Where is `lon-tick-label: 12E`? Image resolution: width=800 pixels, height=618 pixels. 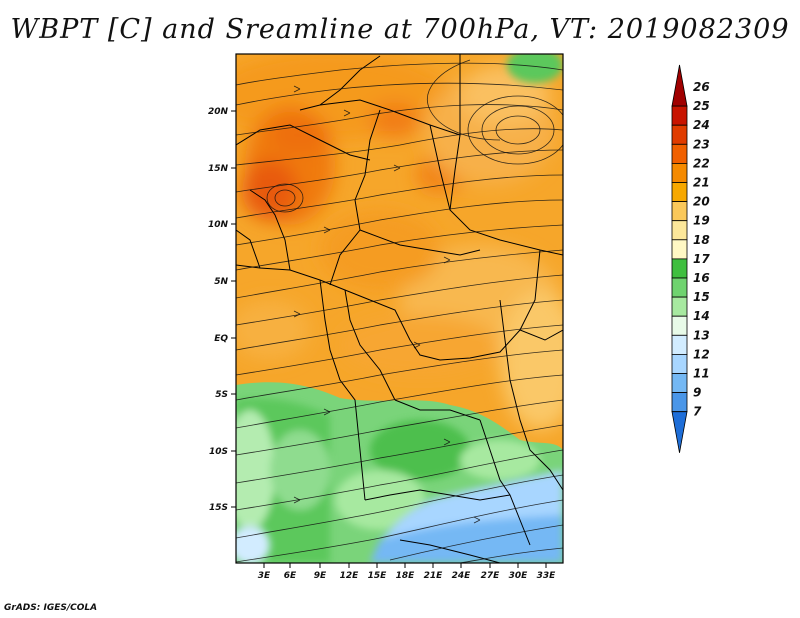
lon-tick-label: 12E is located at coordinates (350, 576).